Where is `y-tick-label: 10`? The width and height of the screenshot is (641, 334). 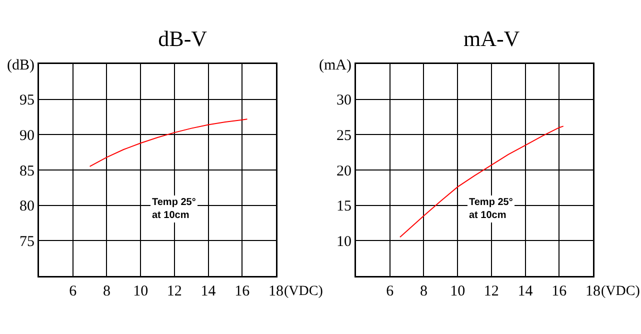
y-tick-label: 10 is located at coordinates (344, 242).